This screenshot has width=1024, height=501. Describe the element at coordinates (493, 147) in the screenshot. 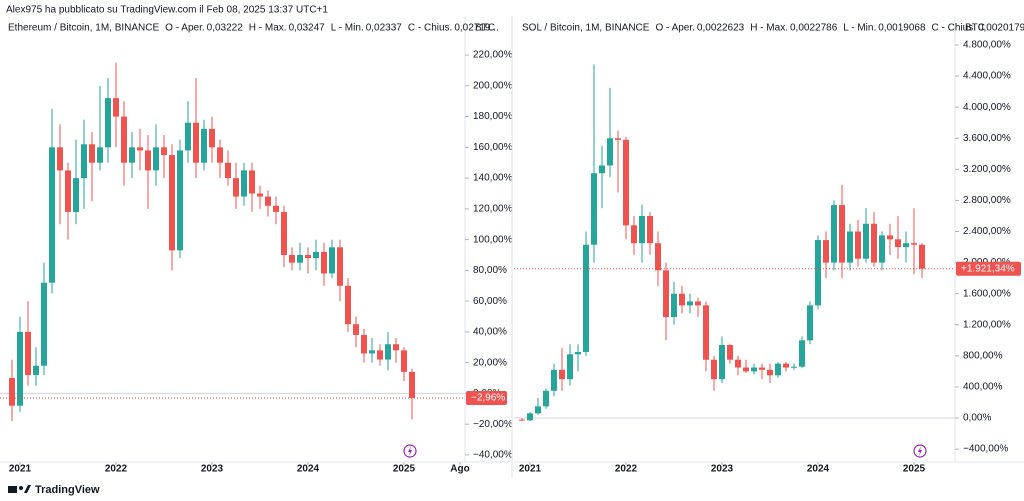

I see `y-tick-label: 160,00%` at that location.